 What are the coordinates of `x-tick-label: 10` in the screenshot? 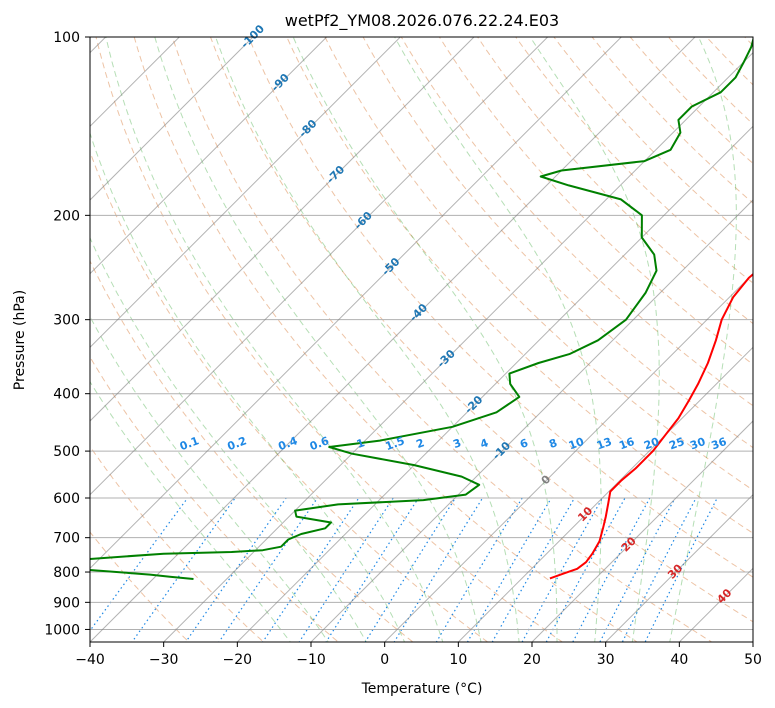 It's located at (458, 660).